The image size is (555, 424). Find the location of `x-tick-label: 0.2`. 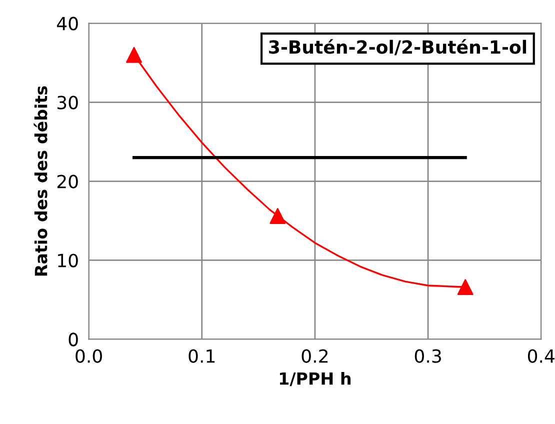

x-tick-label: 0.2 is located at coordinates (315, 356).